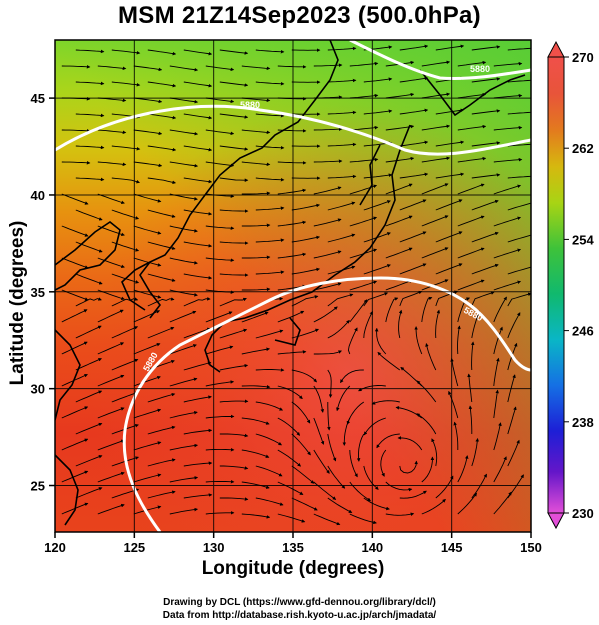  Describe the element at coordinates (17, 303) in the screenshot. I see `y-axis-label: Latitude (degrees)` at that location.